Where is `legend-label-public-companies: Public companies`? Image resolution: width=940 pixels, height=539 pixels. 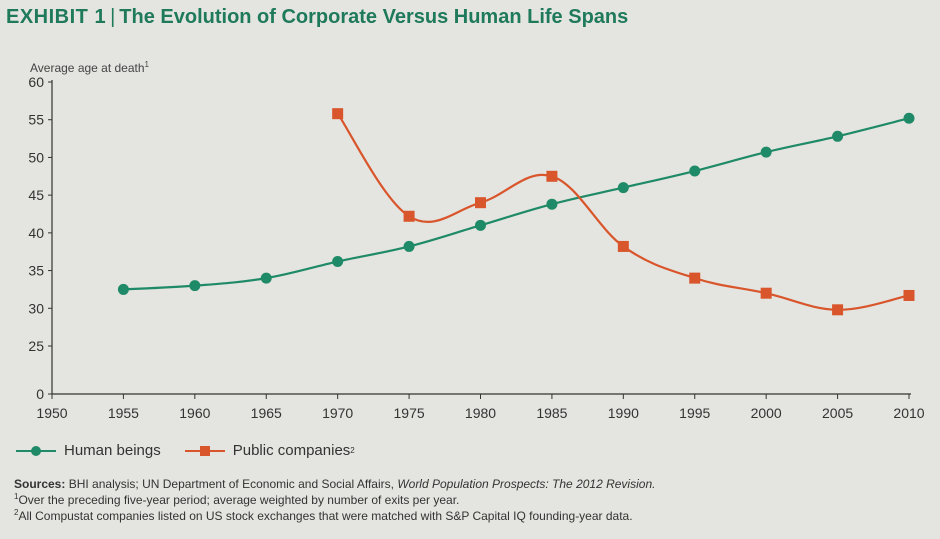
legend-label-public-companies: Public companies is located at coordinates (291, 450).